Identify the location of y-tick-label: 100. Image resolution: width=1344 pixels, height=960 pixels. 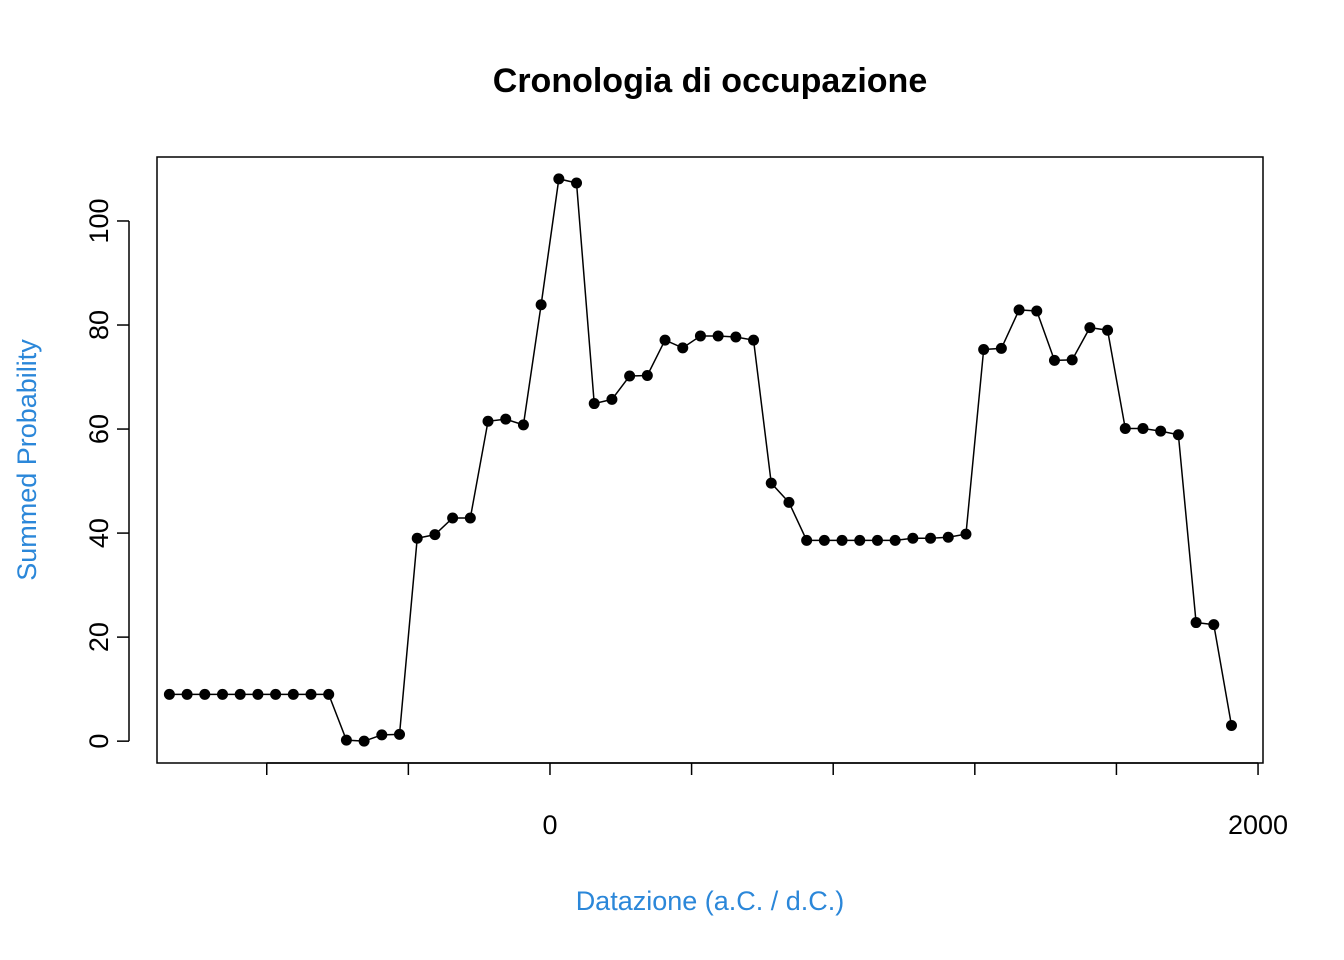
(99, 220).